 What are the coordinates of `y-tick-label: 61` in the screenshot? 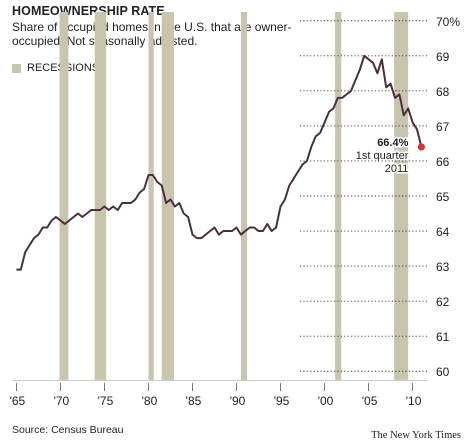 It's located at (443, 337).